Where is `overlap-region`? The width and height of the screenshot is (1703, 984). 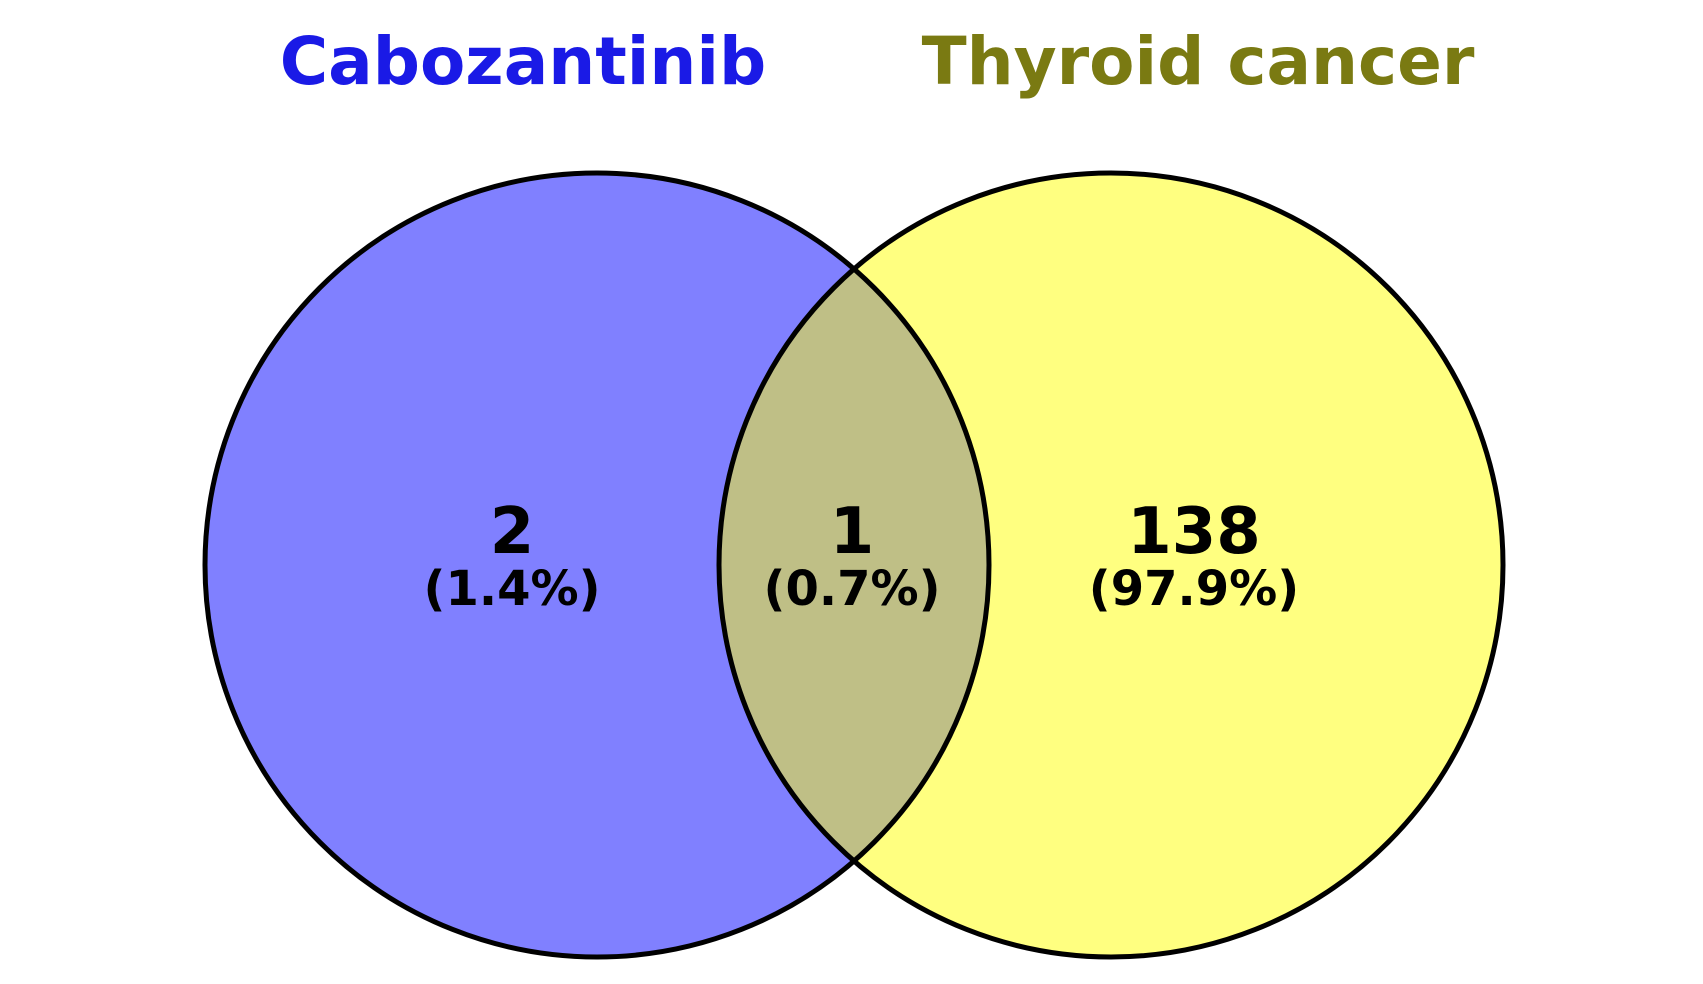 overlap-region is located at coordinates (854, 565).